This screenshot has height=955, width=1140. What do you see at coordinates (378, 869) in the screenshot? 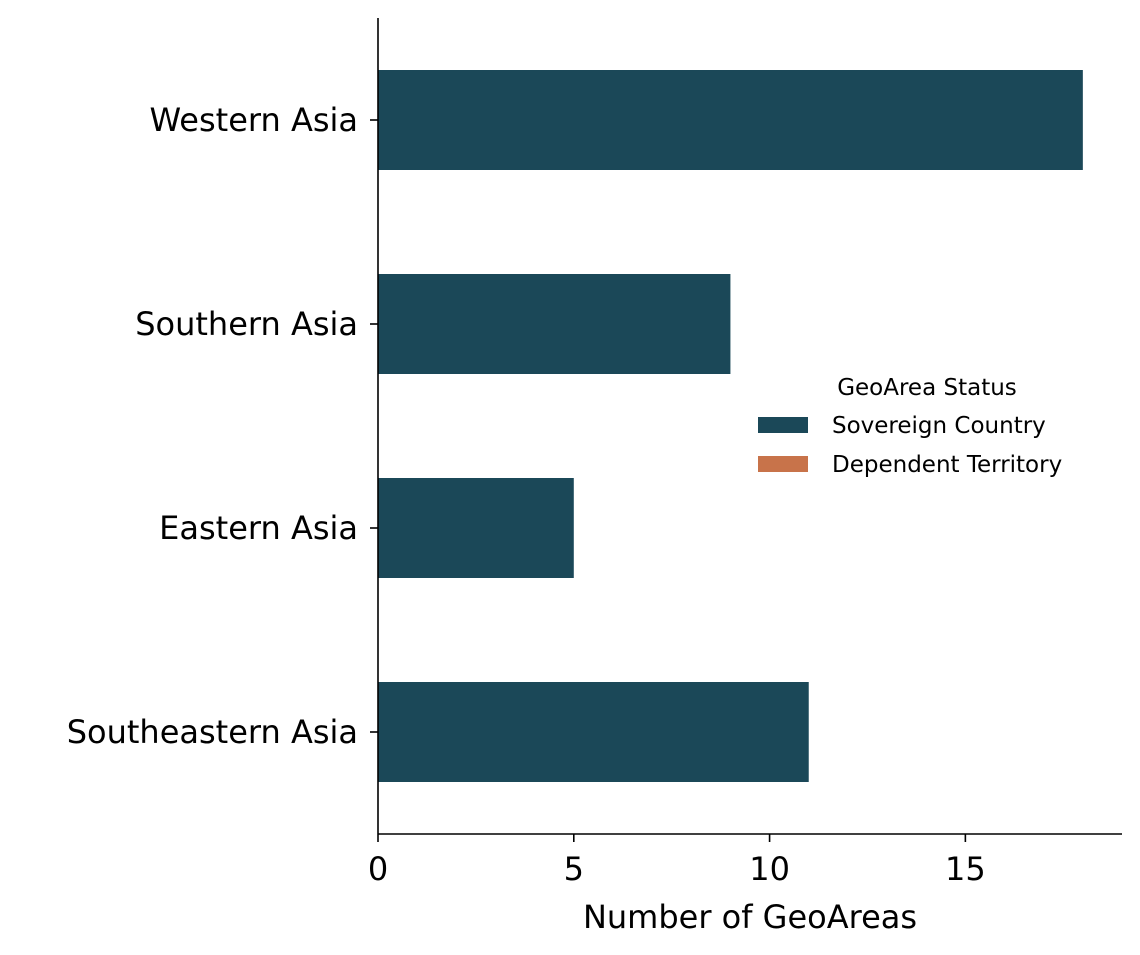
I see `x-tick-label-0: 0` at bounding box center [378, 869].